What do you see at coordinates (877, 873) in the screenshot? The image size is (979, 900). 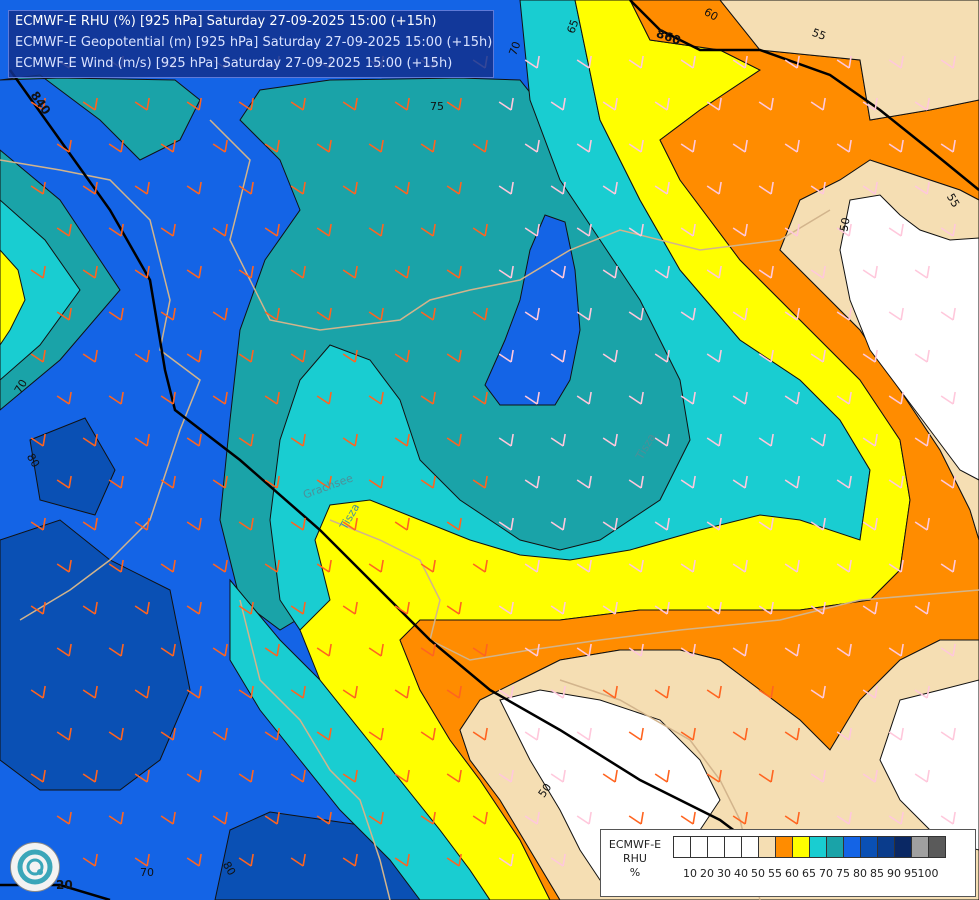 I see `legend-tick-label: 85` at bounding box center [877, 873].